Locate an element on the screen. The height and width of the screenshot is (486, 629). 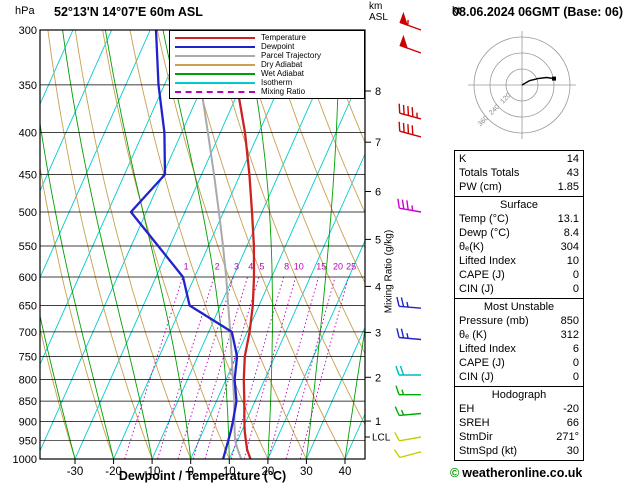
svg-text: 450 is located at coordinates (28, 176).